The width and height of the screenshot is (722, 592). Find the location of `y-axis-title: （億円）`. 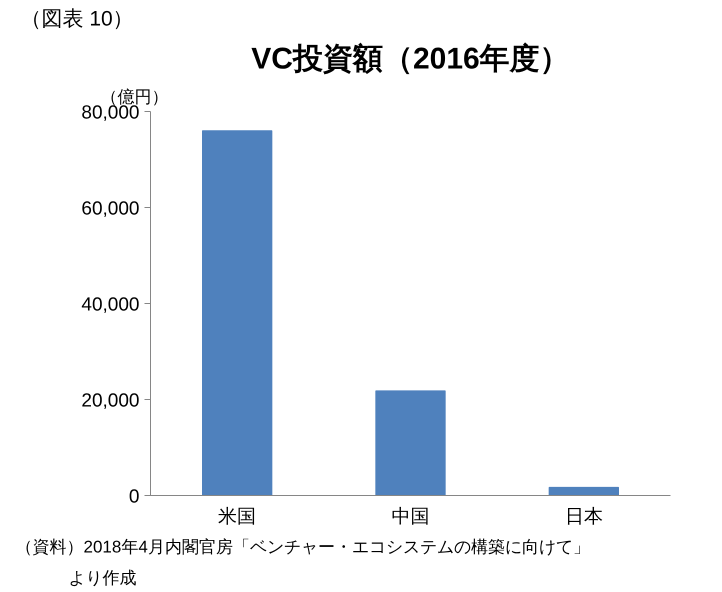

y-axis-title: （億円） is located at coordinates (134, 97).